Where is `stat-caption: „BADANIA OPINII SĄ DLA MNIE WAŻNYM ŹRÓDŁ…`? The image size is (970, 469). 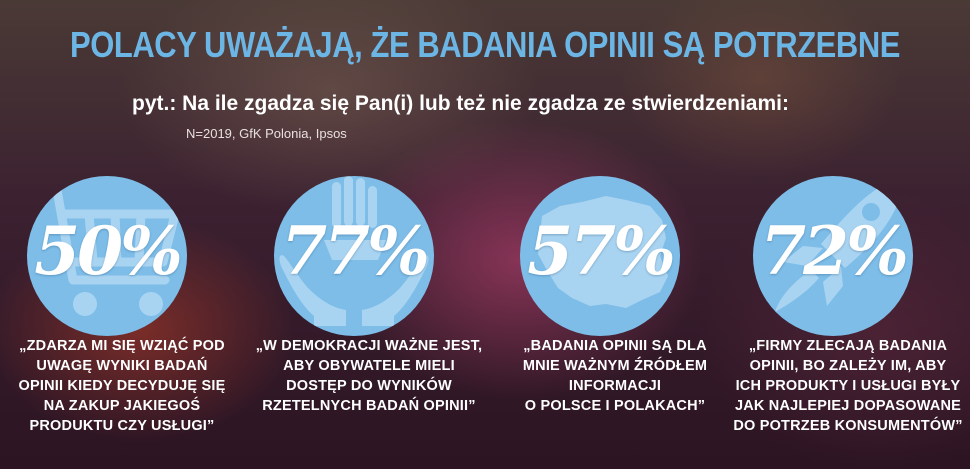
stat-caption: „BADANIA OPINII SĄ DLA MNIE WAŻNYM ŹRÓDŁ… is located at coordinates (615, 376).